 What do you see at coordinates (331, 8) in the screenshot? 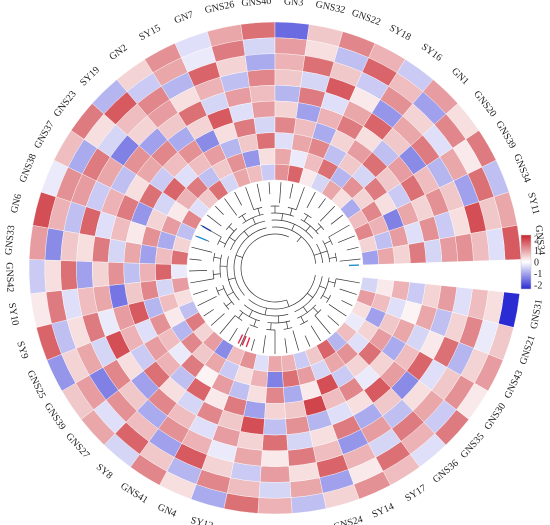
I see `sample-label-gns32: GNS32` at bounding box center [331, 8].